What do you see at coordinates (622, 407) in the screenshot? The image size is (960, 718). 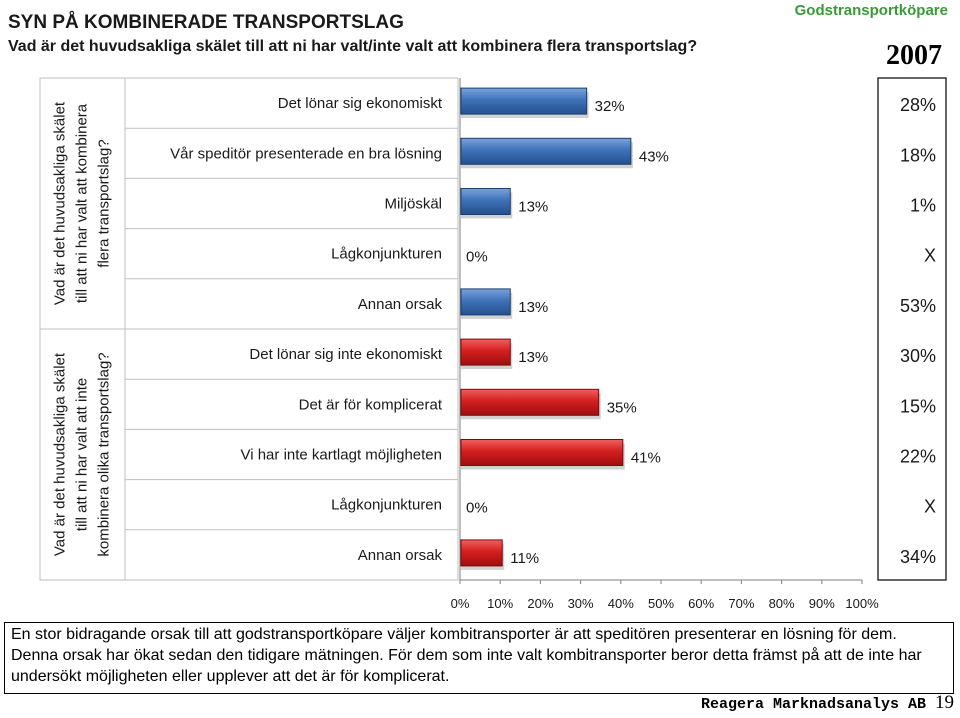 I see `value-label: 35%` at bounding box center [622, 407].